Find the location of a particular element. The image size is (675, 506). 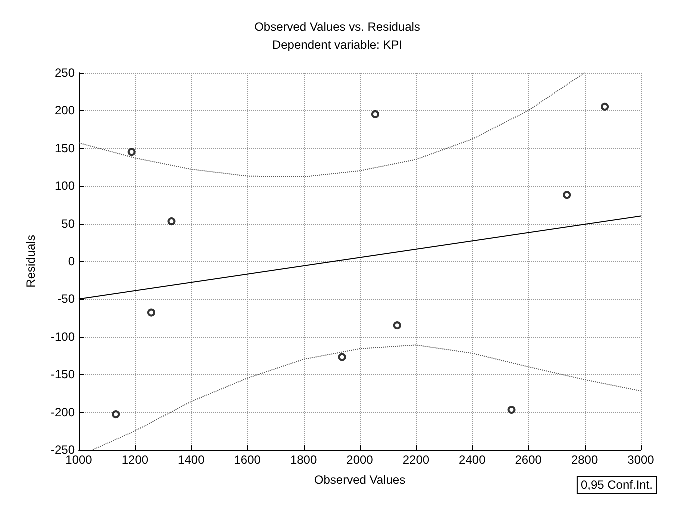

x-tick-label: 2600 is located at coordinates (528, 460).